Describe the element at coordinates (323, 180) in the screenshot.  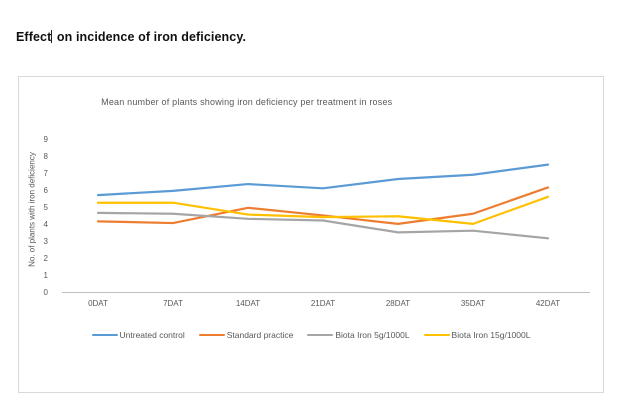
I see `series-line-untreated-control` at that location.